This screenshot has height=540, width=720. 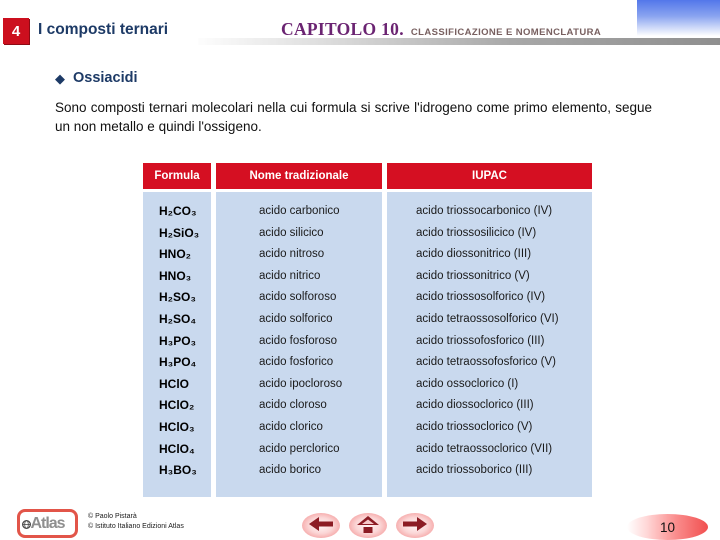 I want to click on formula-cell: HClO₃, so click(x=177, y=426).